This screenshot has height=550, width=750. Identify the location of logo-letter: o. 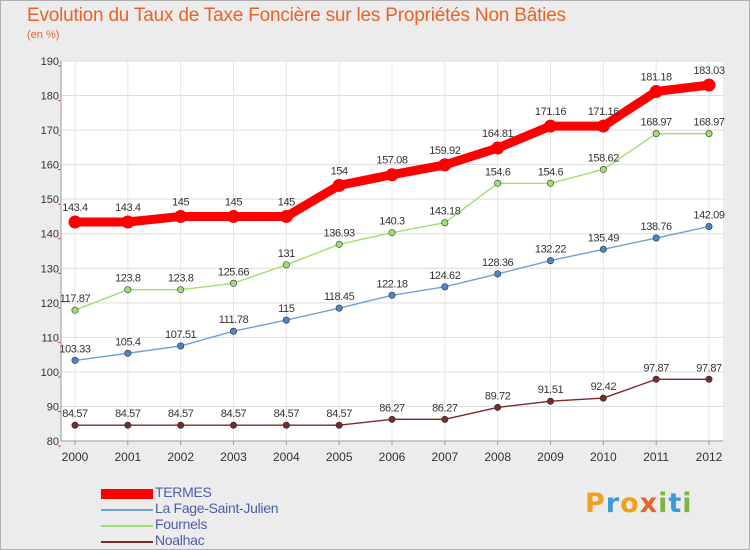
(630, 503).